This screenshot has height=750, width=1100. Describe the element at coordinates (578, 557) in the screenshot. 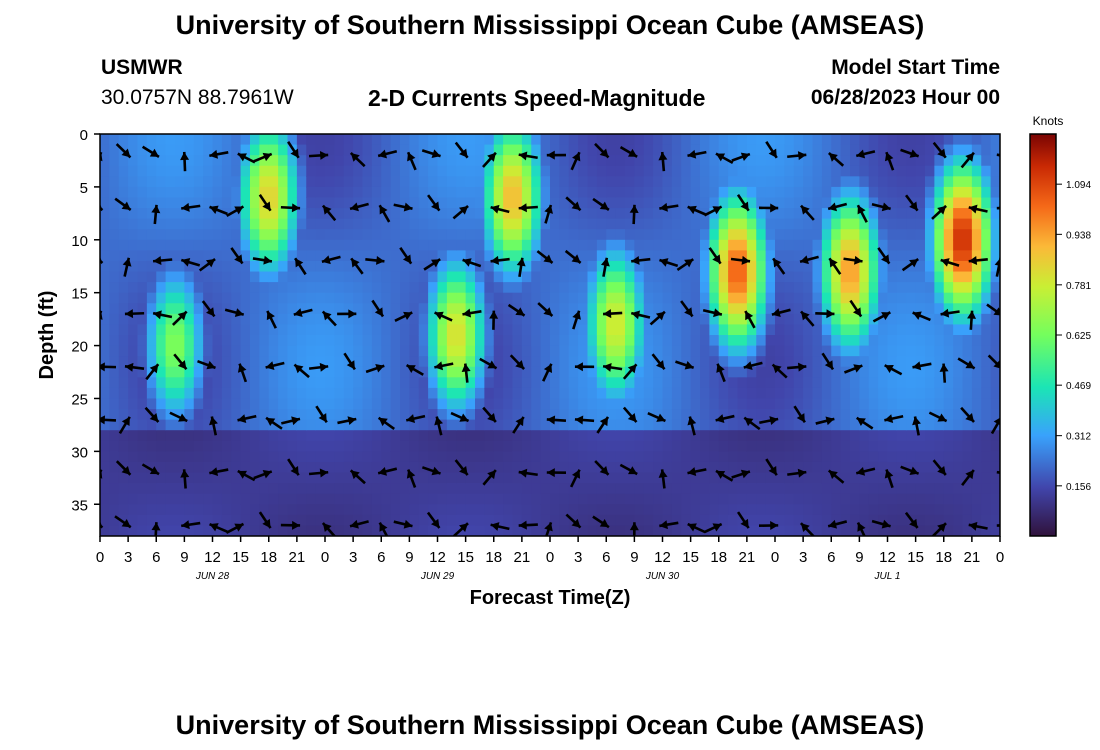

I see `x-tick-label: 3` at that location.